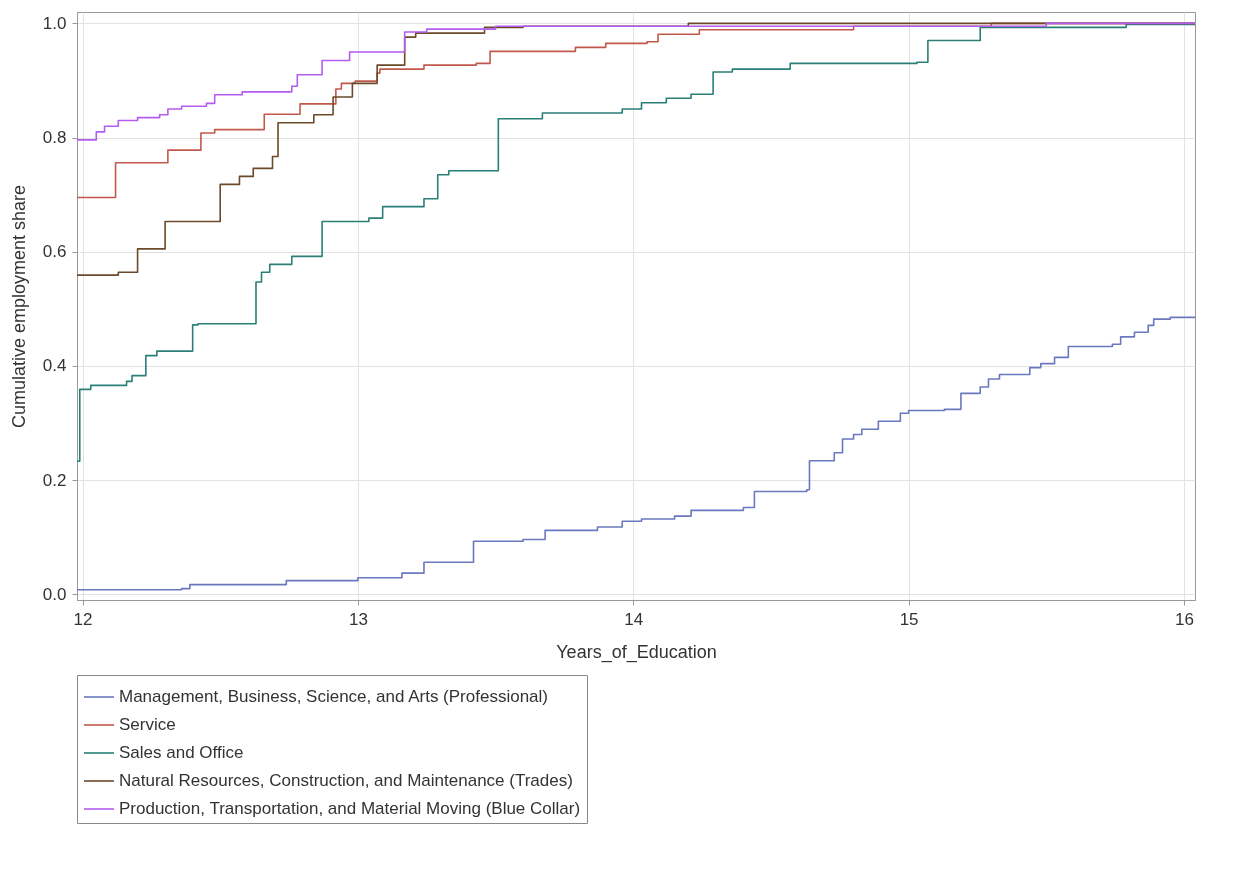 Image resolution: width=1257 pixels, height=875 pixels. I want to click on legend-label: Service, so click(147, 724).